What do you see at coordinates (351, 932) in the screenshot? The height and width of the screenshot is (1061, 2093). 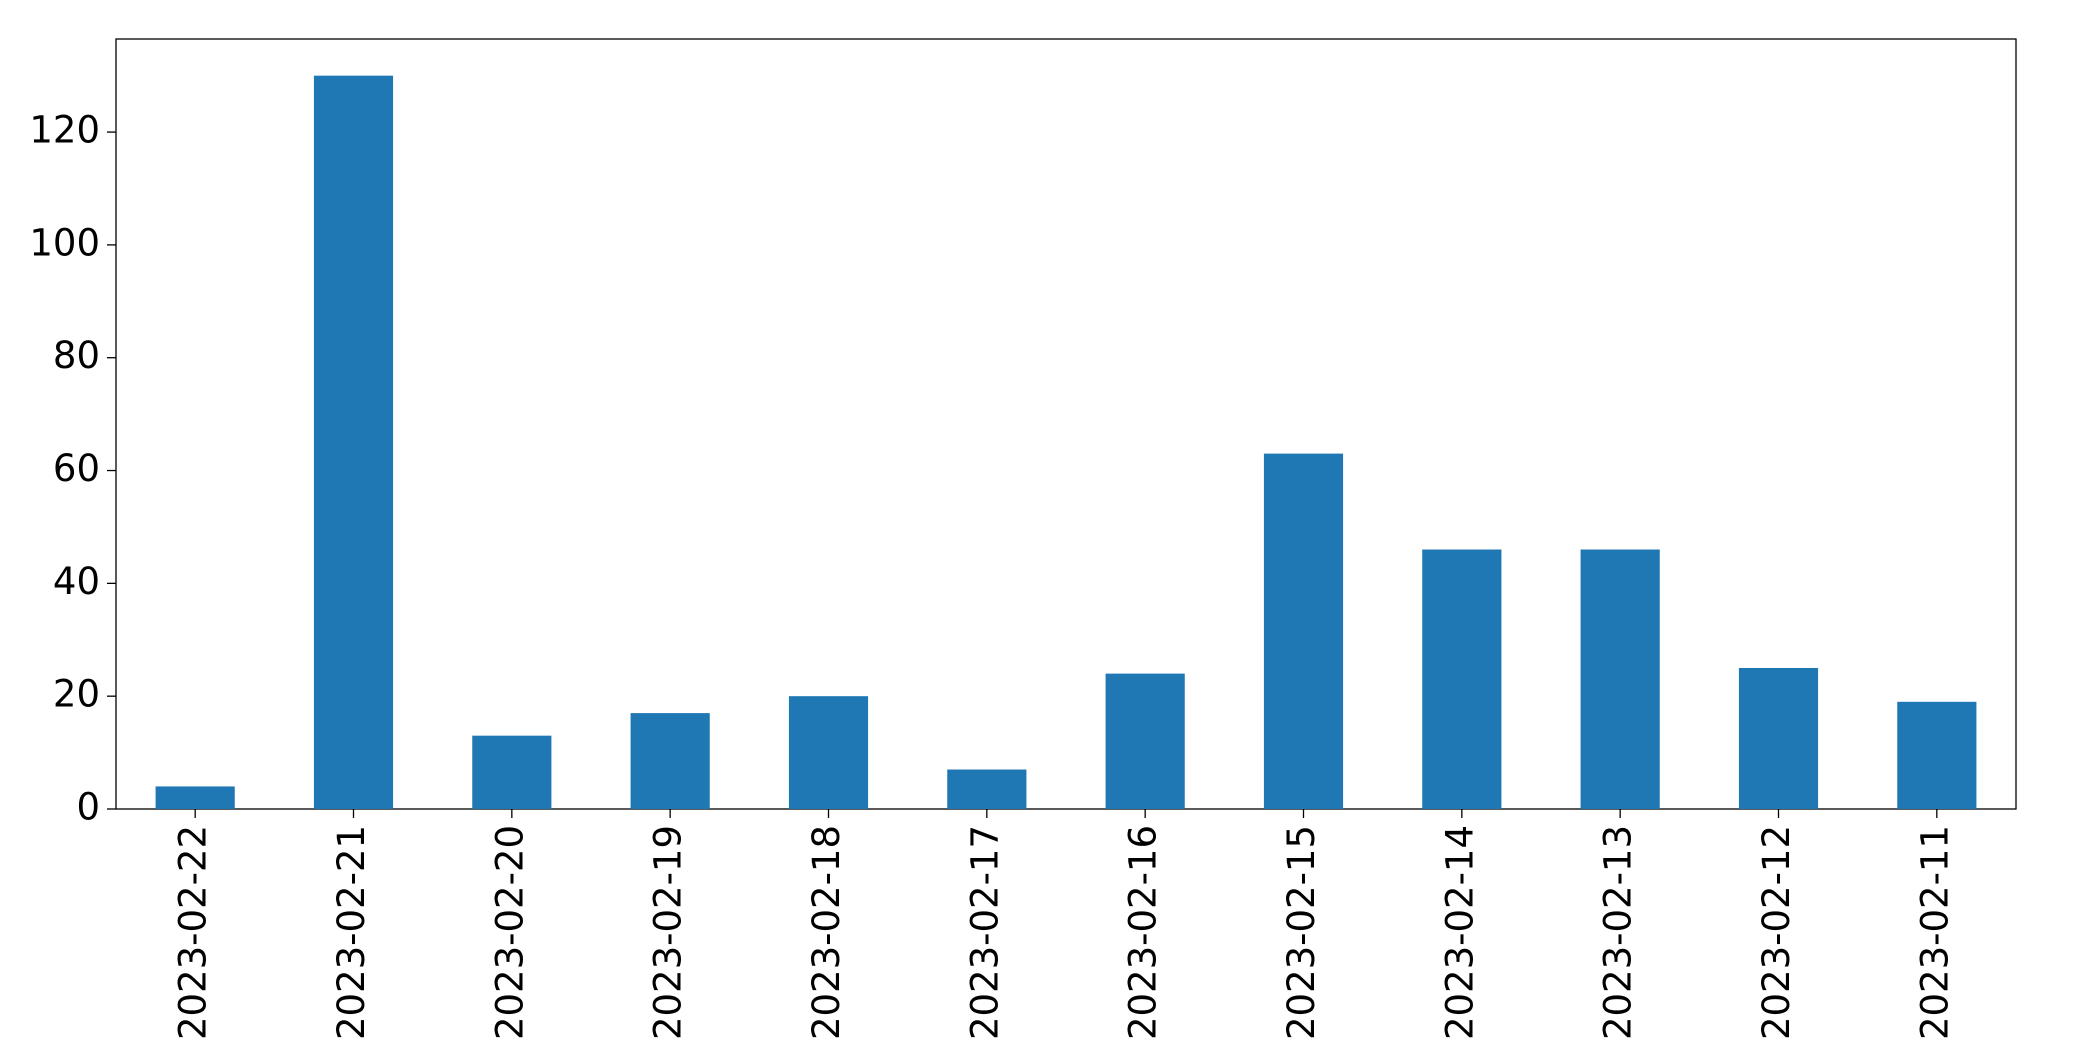 I see `x-tick-label: 2023-02-21` at bounding box center [351, 932].